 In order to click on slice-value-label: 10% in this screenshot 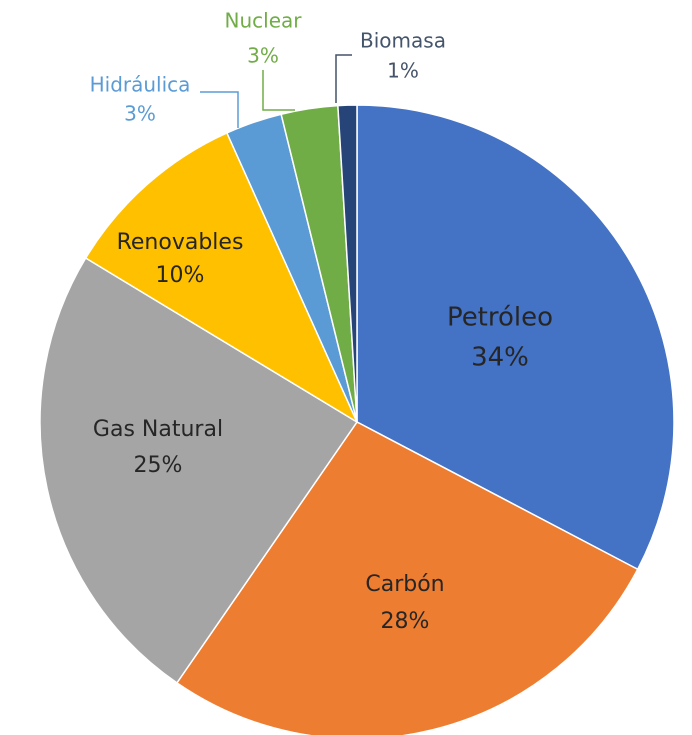, I will do `click(180, 275)`.